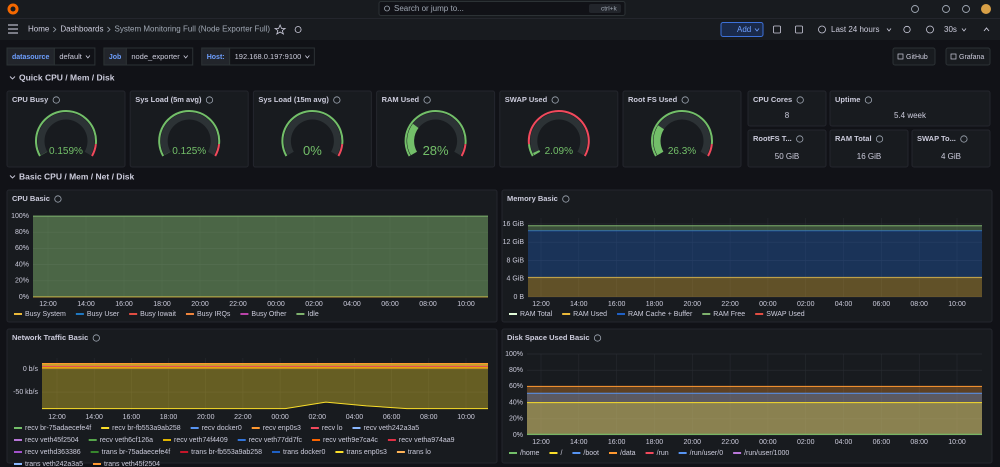 This screenshot has height=467, width=1000. Describe the element at coordinates (132, 464) in the screenshot. I see `legend-label: trans veth45f2504` at that location.